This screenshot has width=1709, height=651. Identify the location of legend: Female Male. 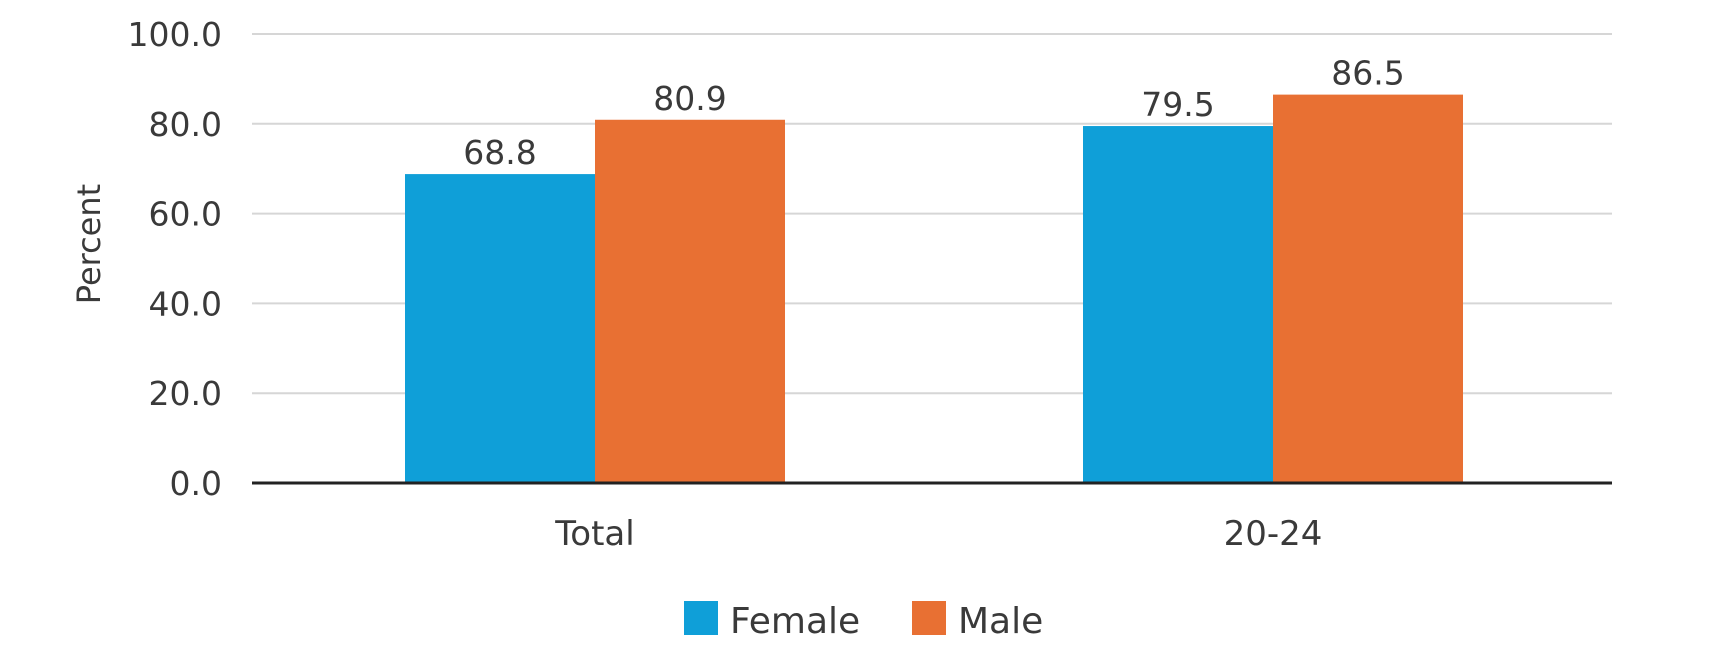
(863, 621).